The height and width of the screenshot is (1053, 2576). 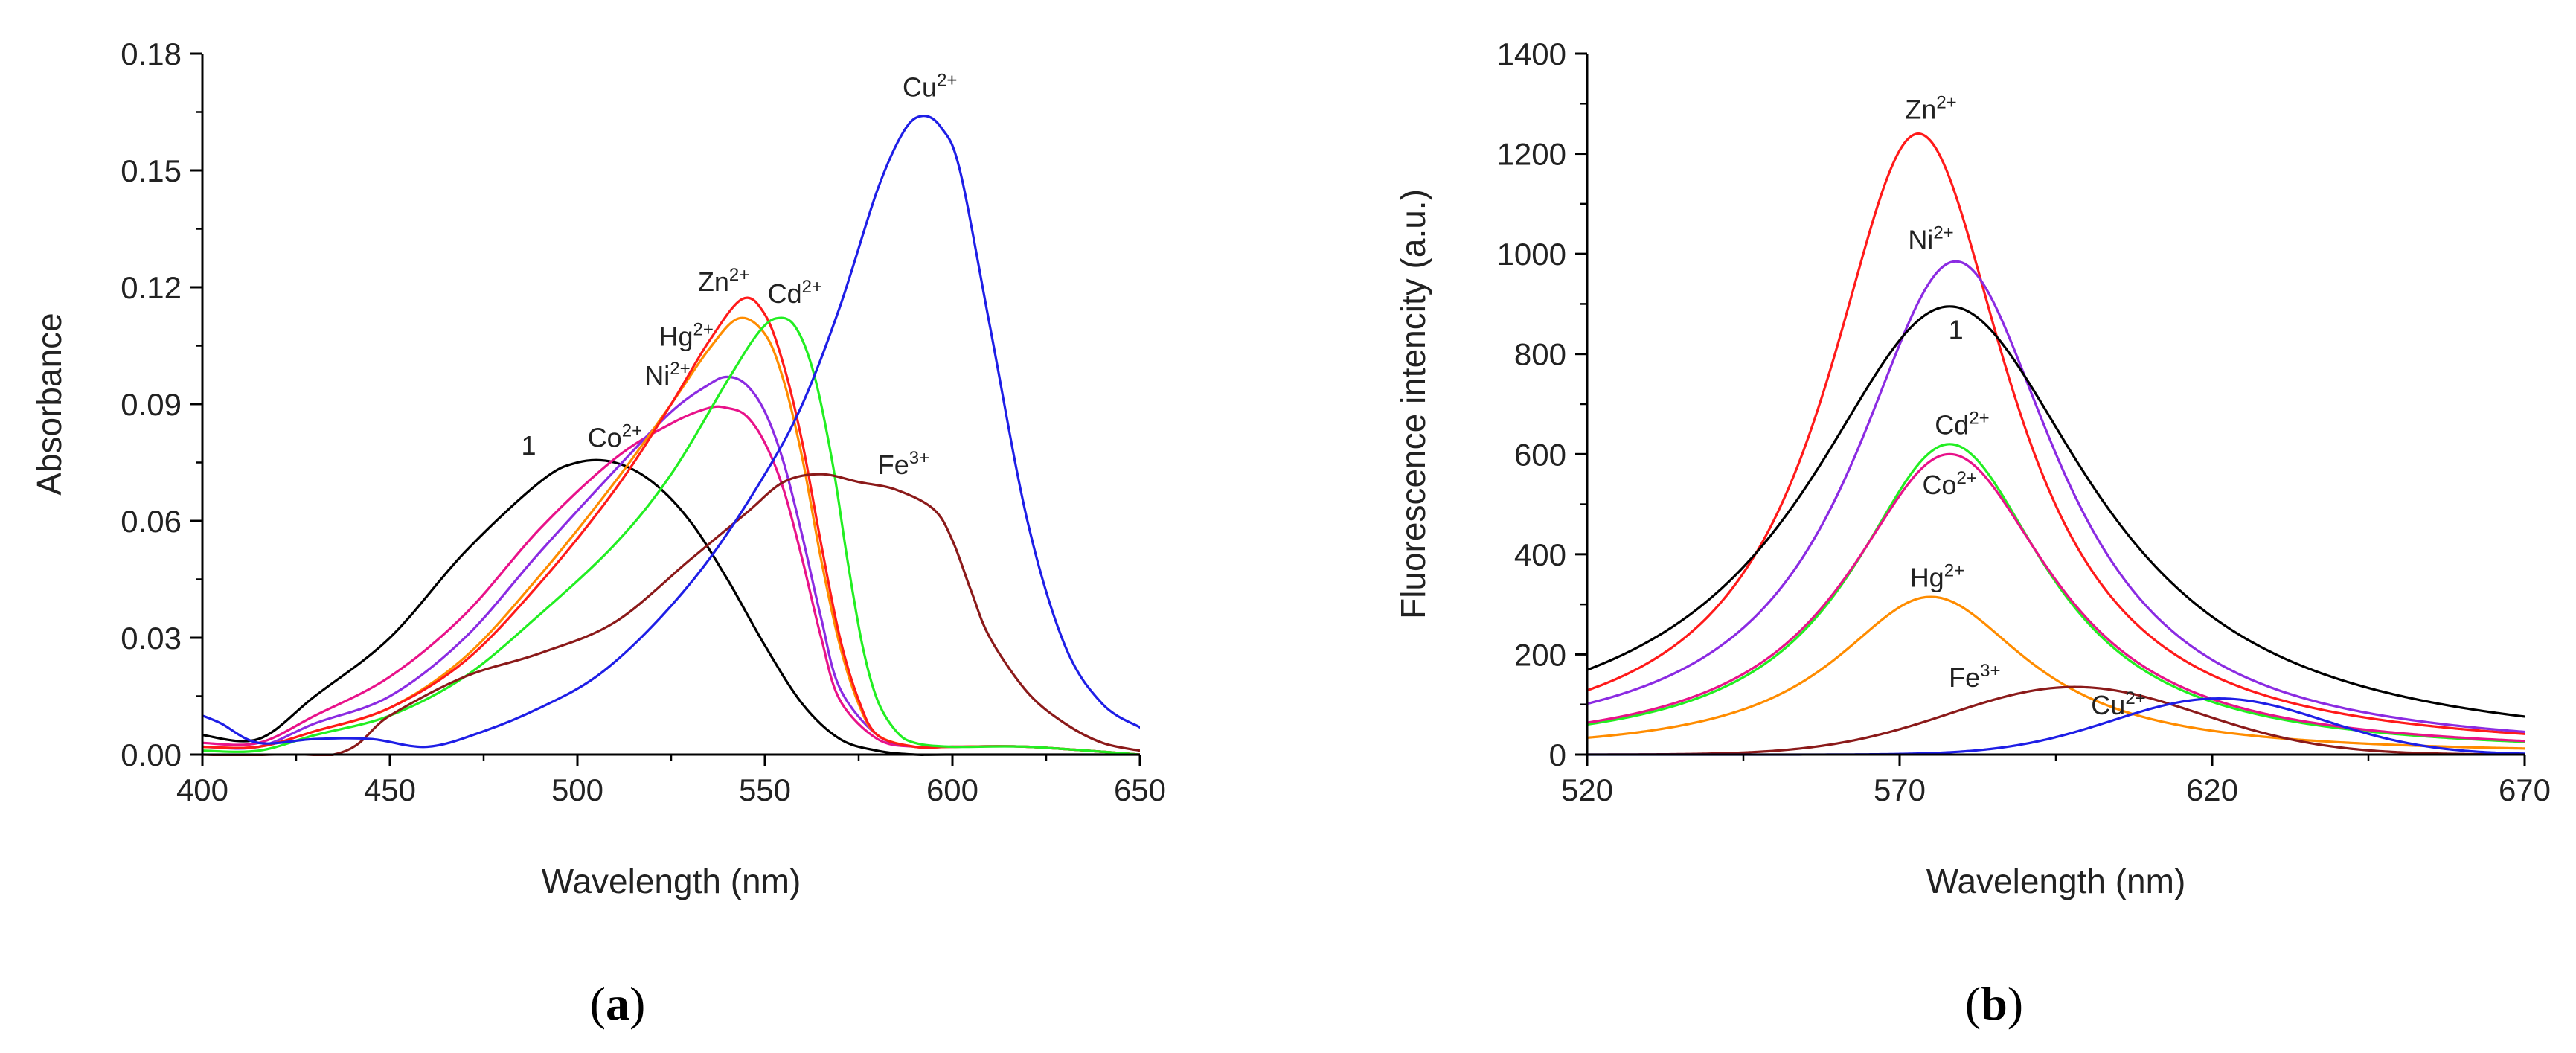 I want to click on y-tick-label: 0.09, so click(x=152, y=404).